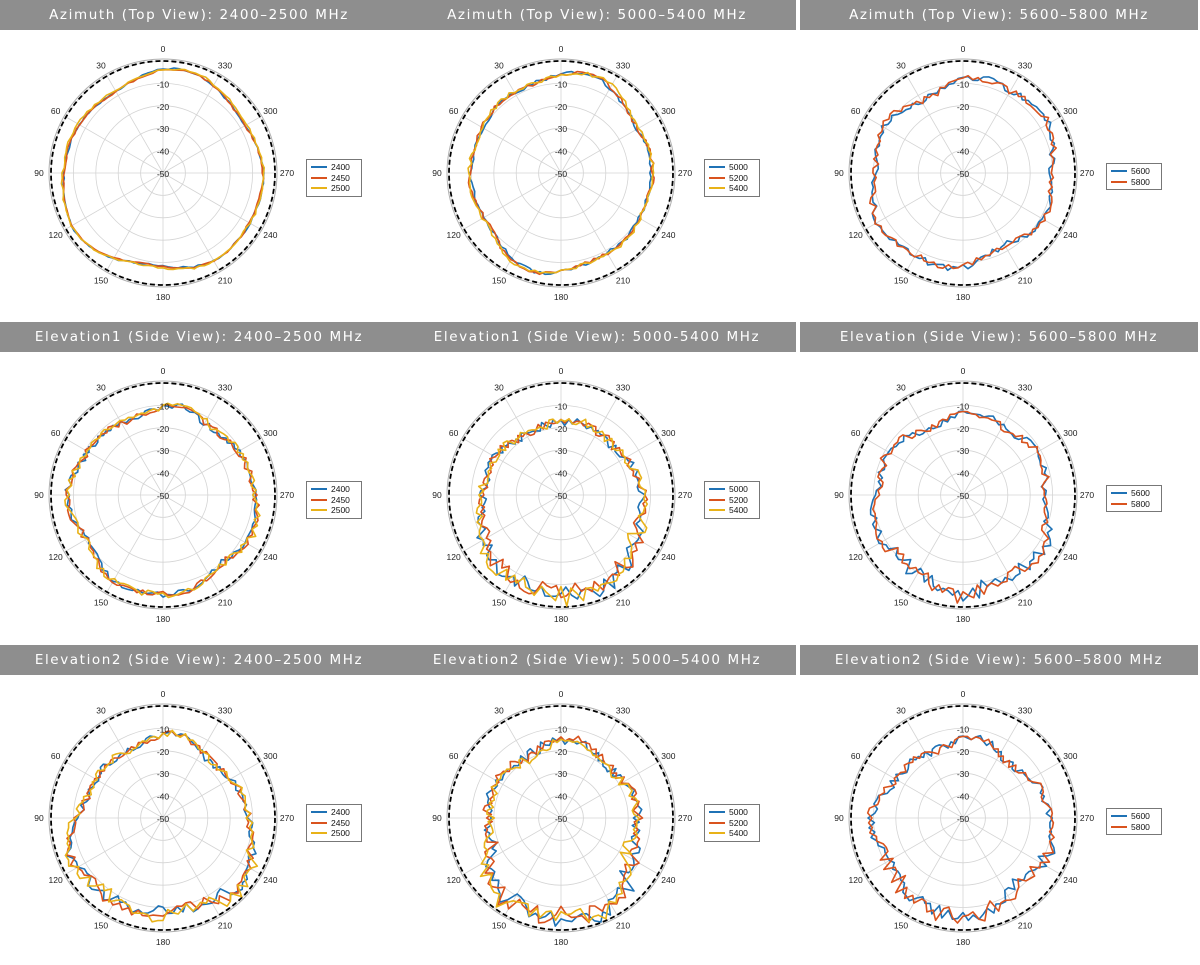  What do you see at coordinates (561, 774) in the screenshot?
I see `radial-tick-label: -30` at bounding box center [561, 774].